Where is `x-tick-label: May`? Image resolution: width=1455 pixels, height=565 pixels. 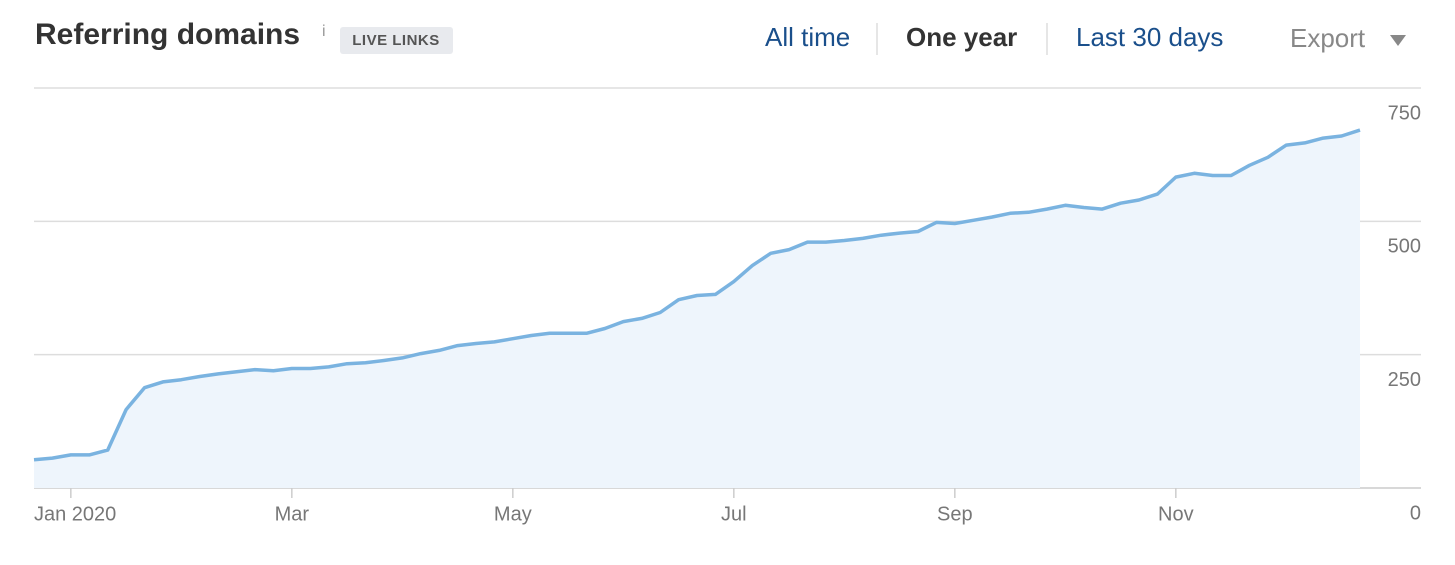
x-tick-label: May is located at coordinates (513, 514).